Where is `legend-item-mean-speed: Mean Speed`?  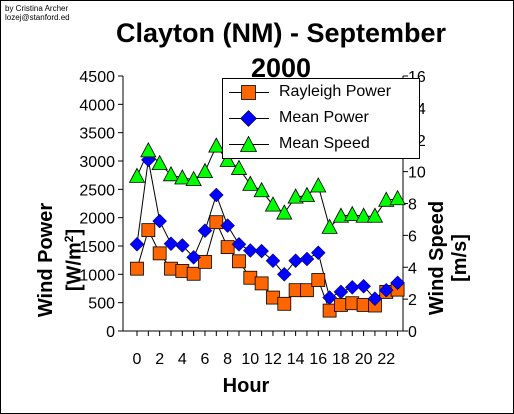 legend-item-mean-speed: Mean Speed is located at coordinates (321, 145).